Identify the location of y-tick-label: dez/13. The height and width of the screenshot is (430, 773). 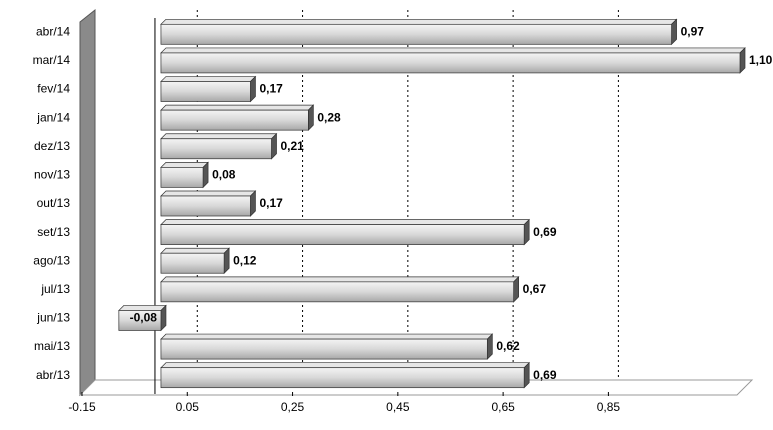
(52, 146).